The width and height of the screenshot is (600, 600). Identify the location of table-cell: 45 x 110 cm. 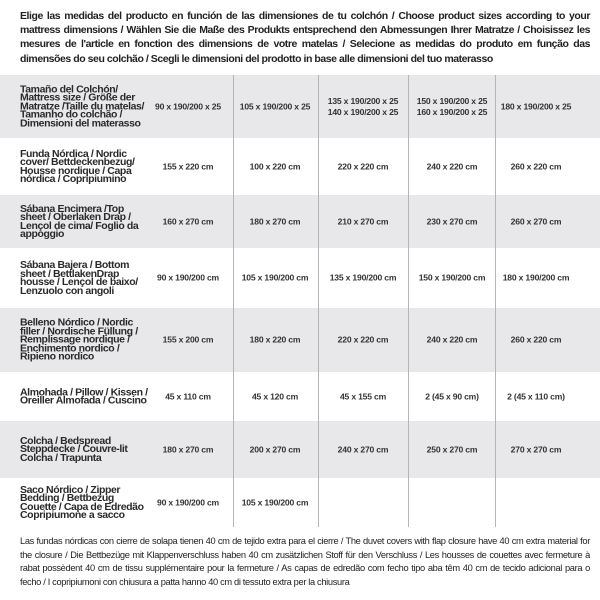
(188, 396).